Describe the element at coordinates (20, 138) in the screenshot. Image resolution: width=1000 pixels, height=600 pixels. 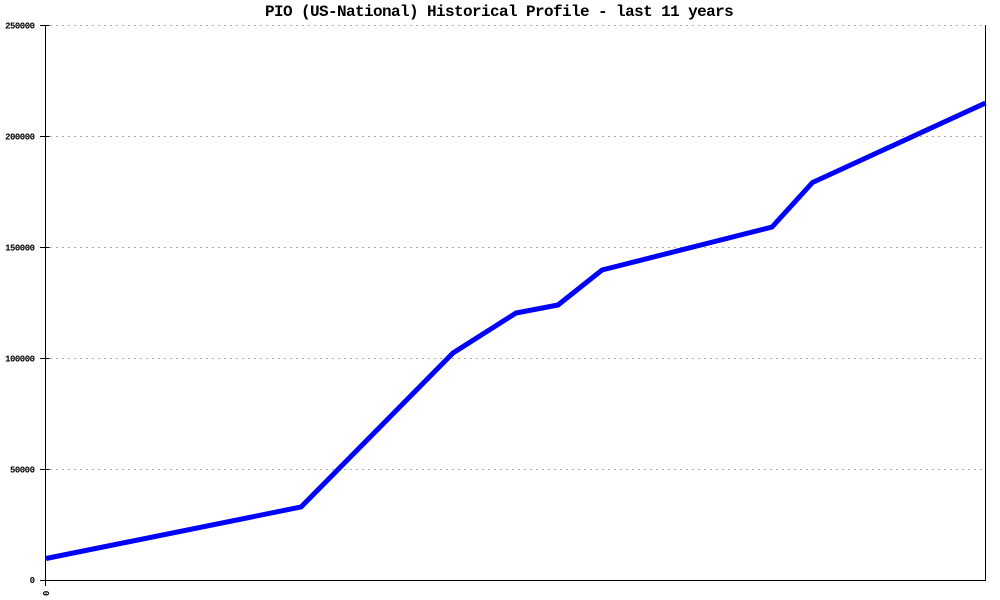
I see `svg-text: 200000` at that location.